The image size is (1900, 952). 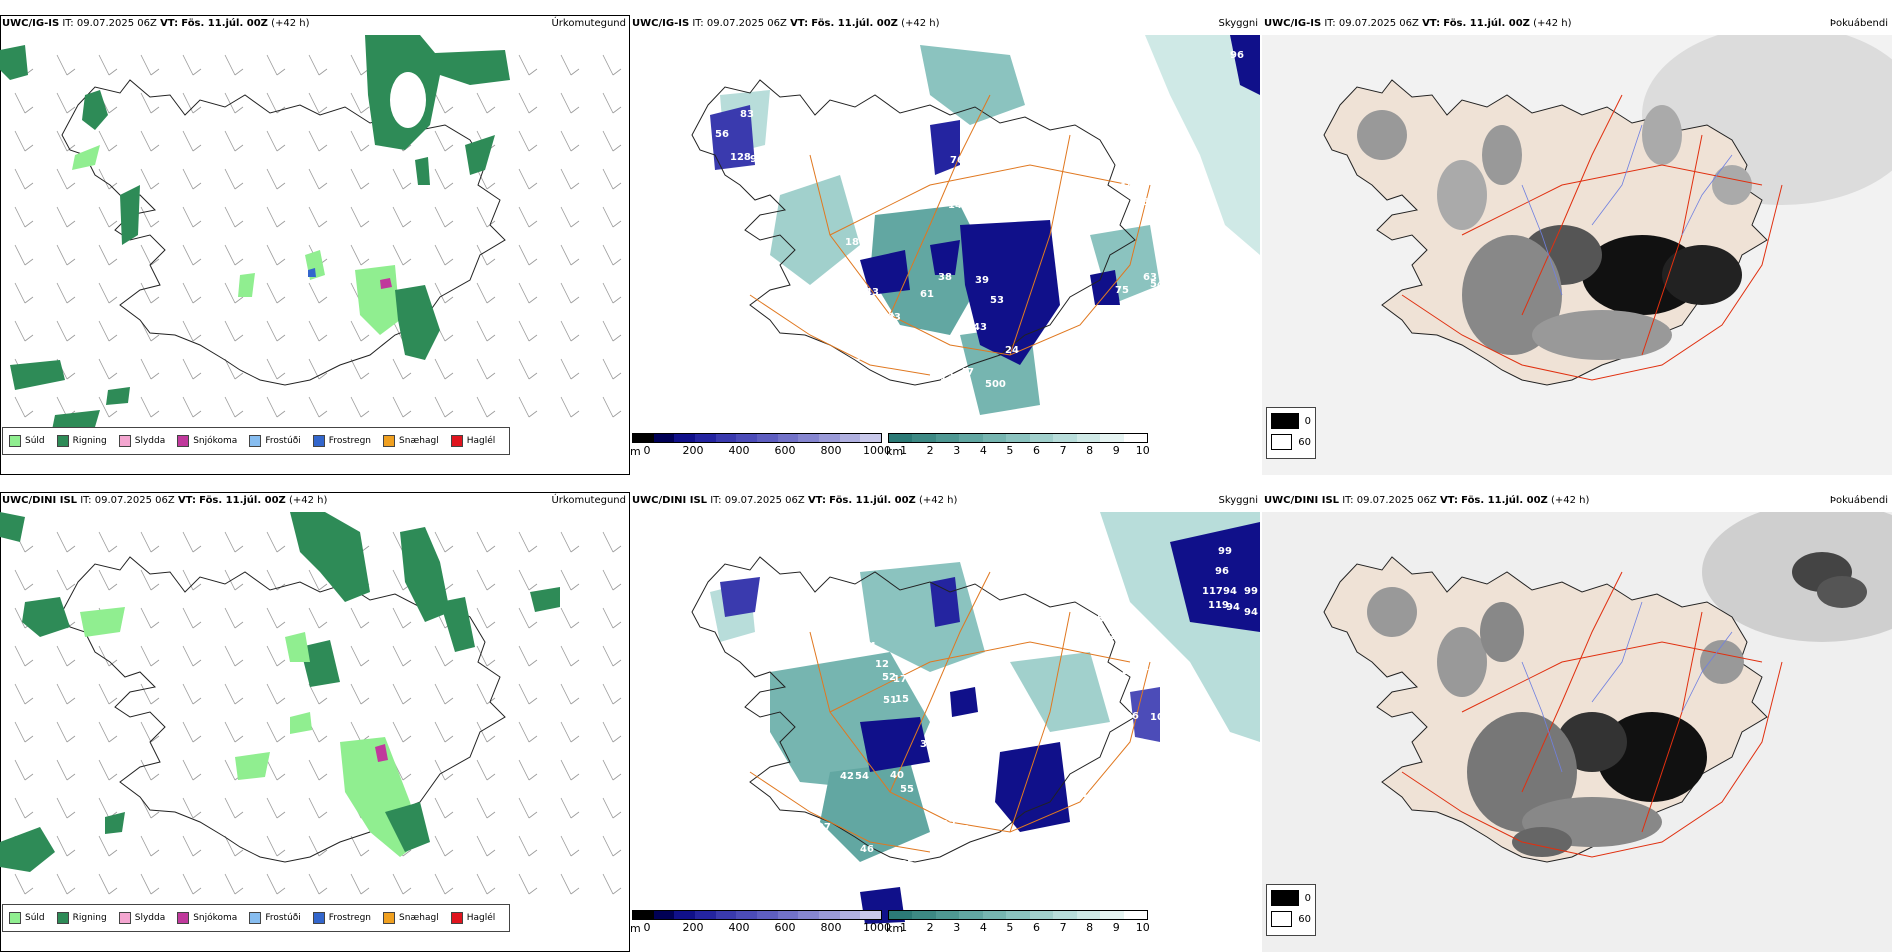 I want to click on field-name: Skyggni, so click(x=1238, y=500).